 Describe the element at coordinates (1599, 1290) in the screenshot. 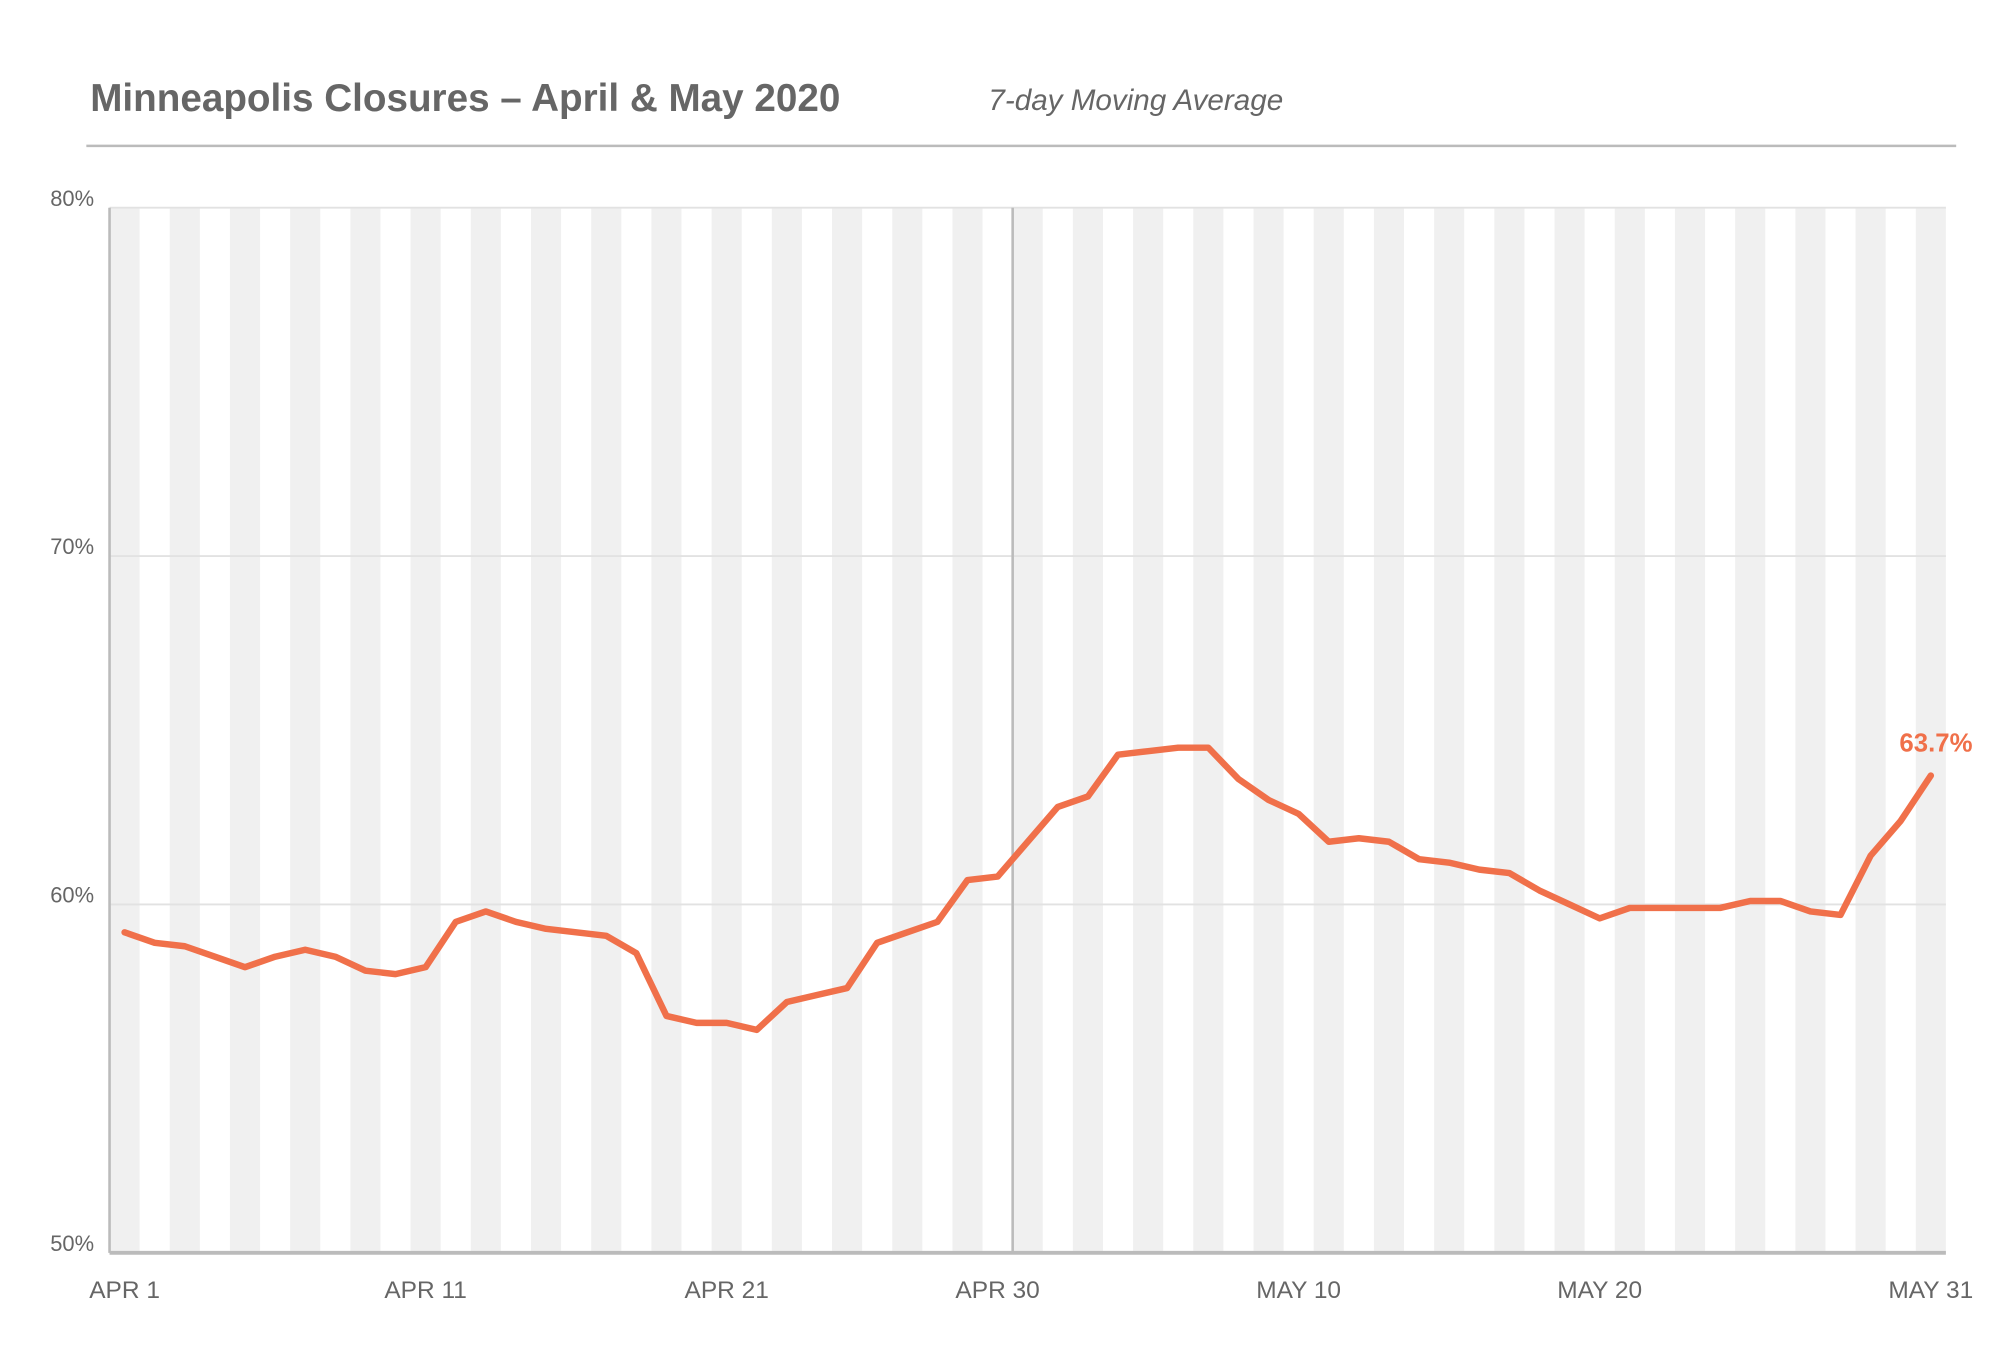

I see `x-tick-label: MAY 20` at that location.